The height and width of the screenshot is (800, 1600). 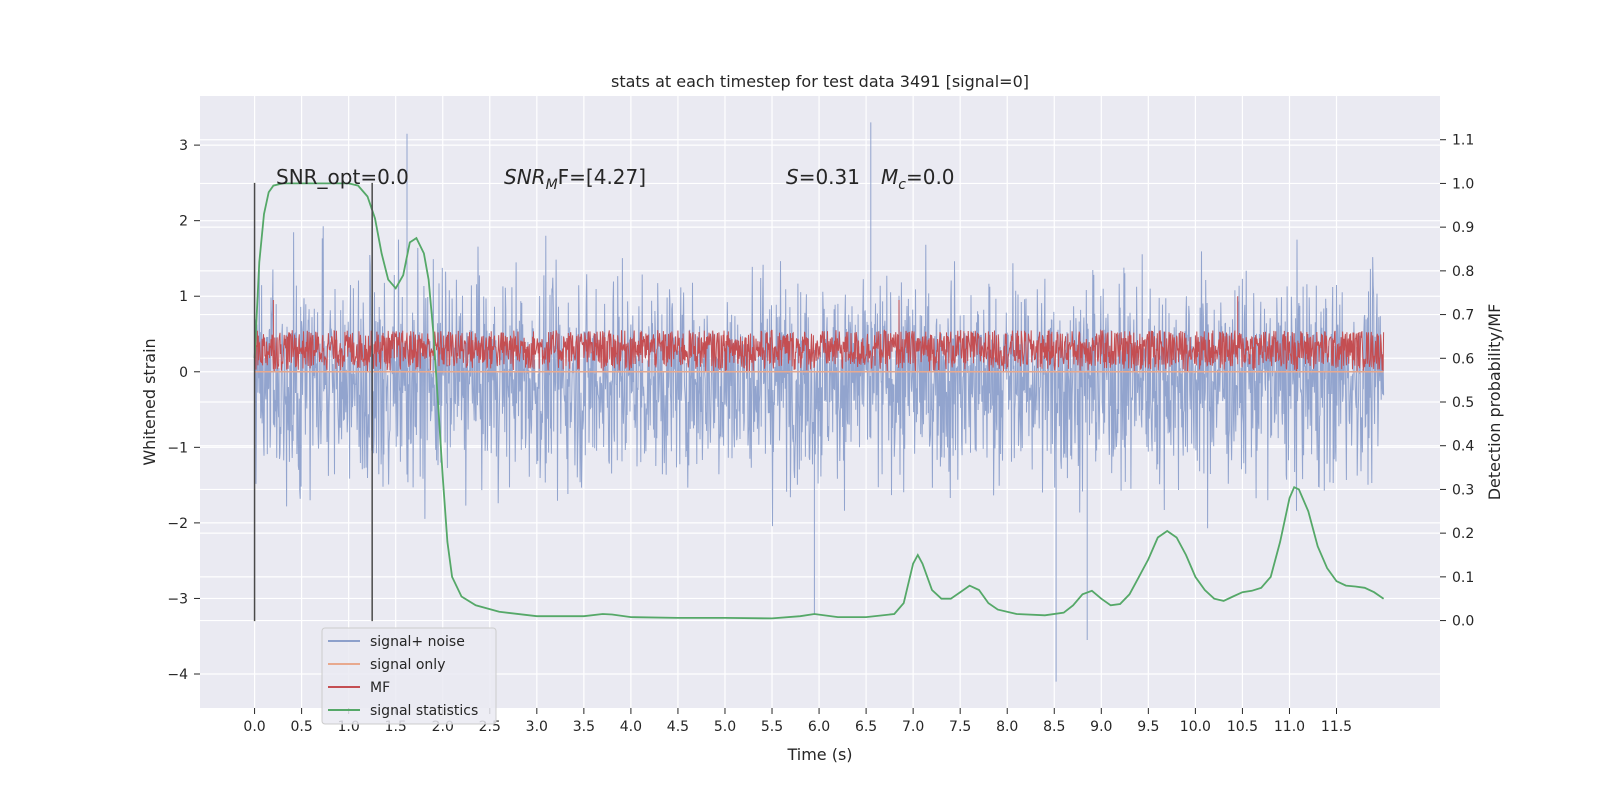 I want to click on x-tick-label: 8.0, so click(x=1007, y=727).